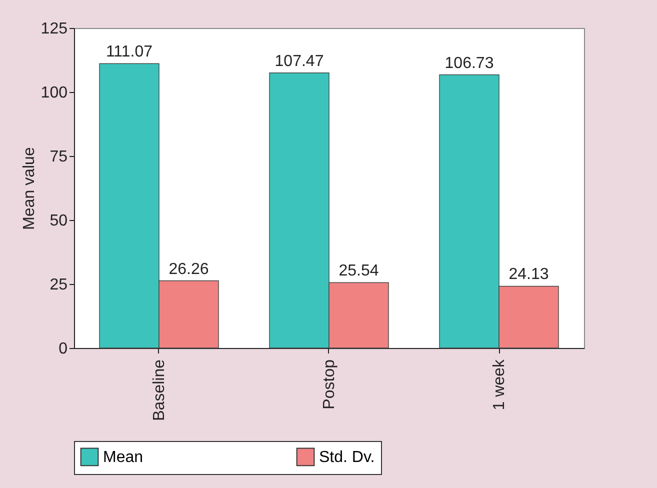 Image resolution: width=657 pixels, height=488 pixels. I want to click on legend-label: Mean, so click(123, 457).